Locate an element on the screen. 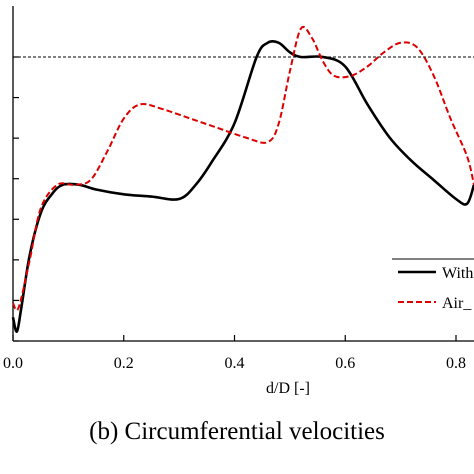 This screenshot has height=474, width=474. x-tick-label: 0.2 is located at coordinates (124, 363).